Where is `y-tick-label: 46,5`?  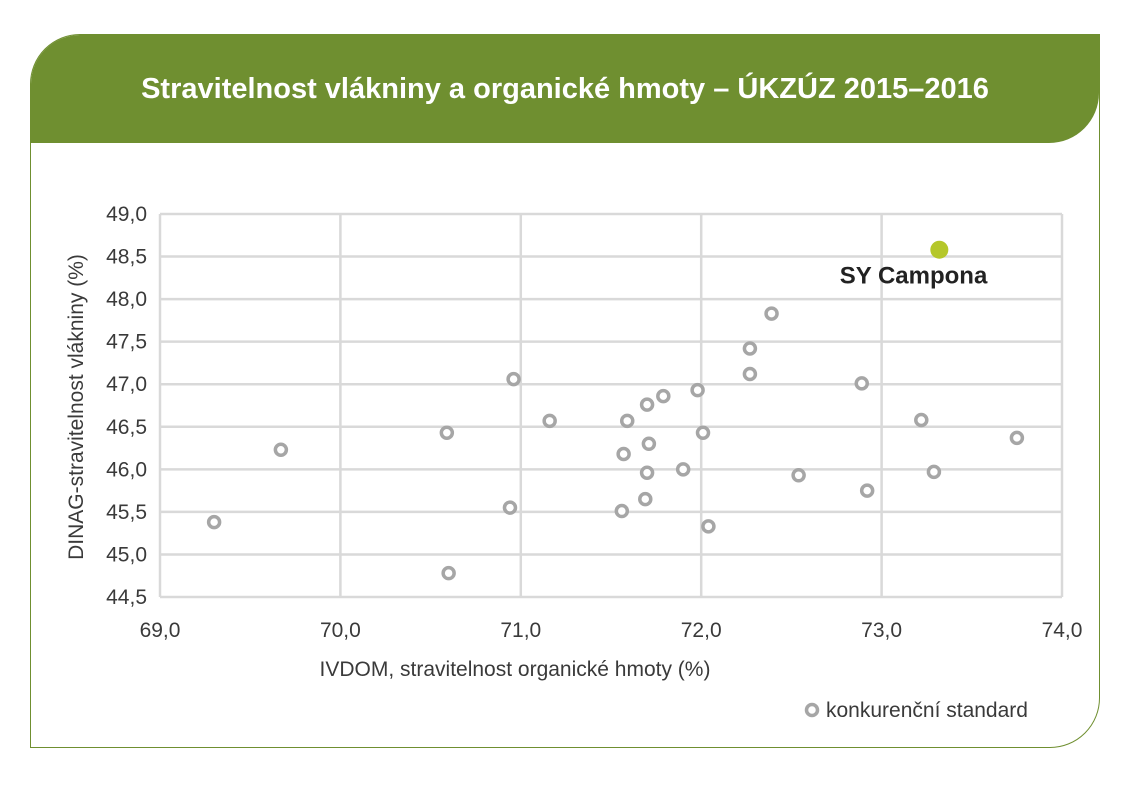 y-tick-label: 46,5 is located at coordinates (126, 427).